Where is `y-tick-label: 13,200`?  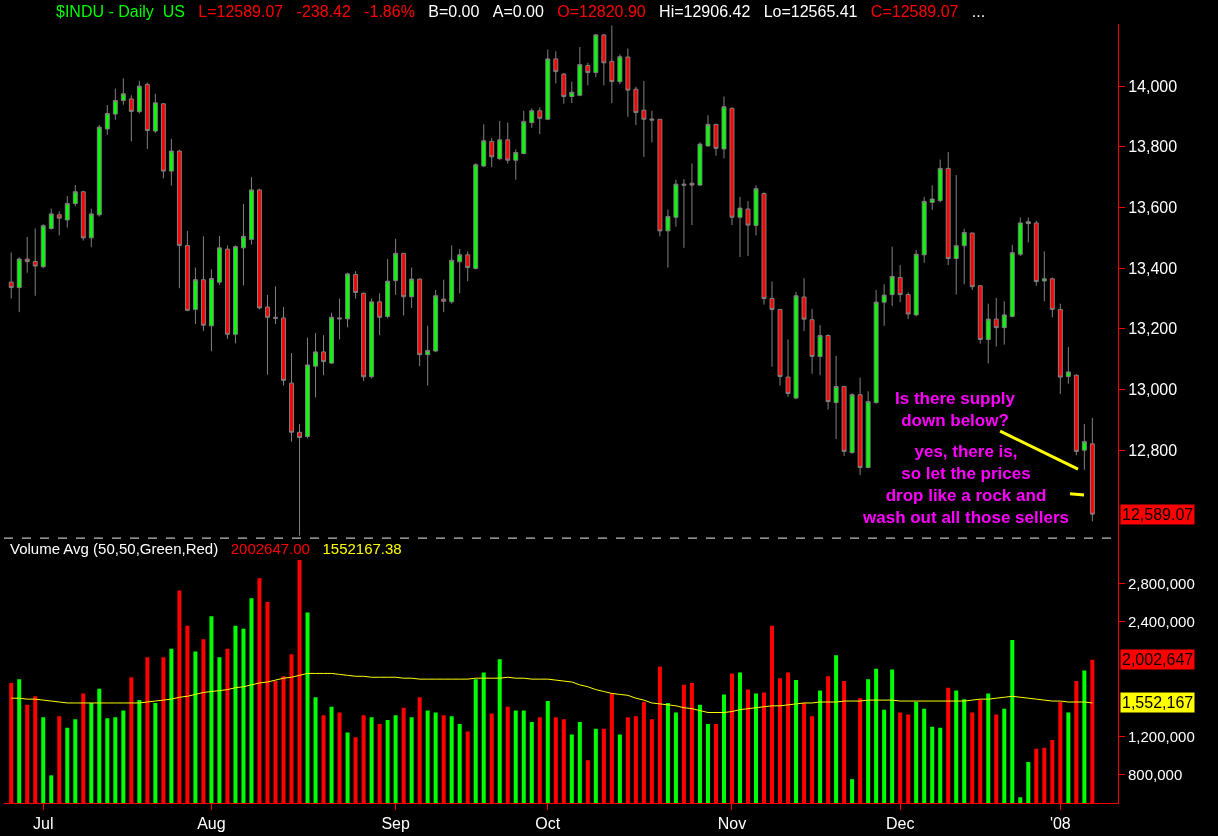 y-tick-label: 13,200 is located at coordinates (1153, 329).